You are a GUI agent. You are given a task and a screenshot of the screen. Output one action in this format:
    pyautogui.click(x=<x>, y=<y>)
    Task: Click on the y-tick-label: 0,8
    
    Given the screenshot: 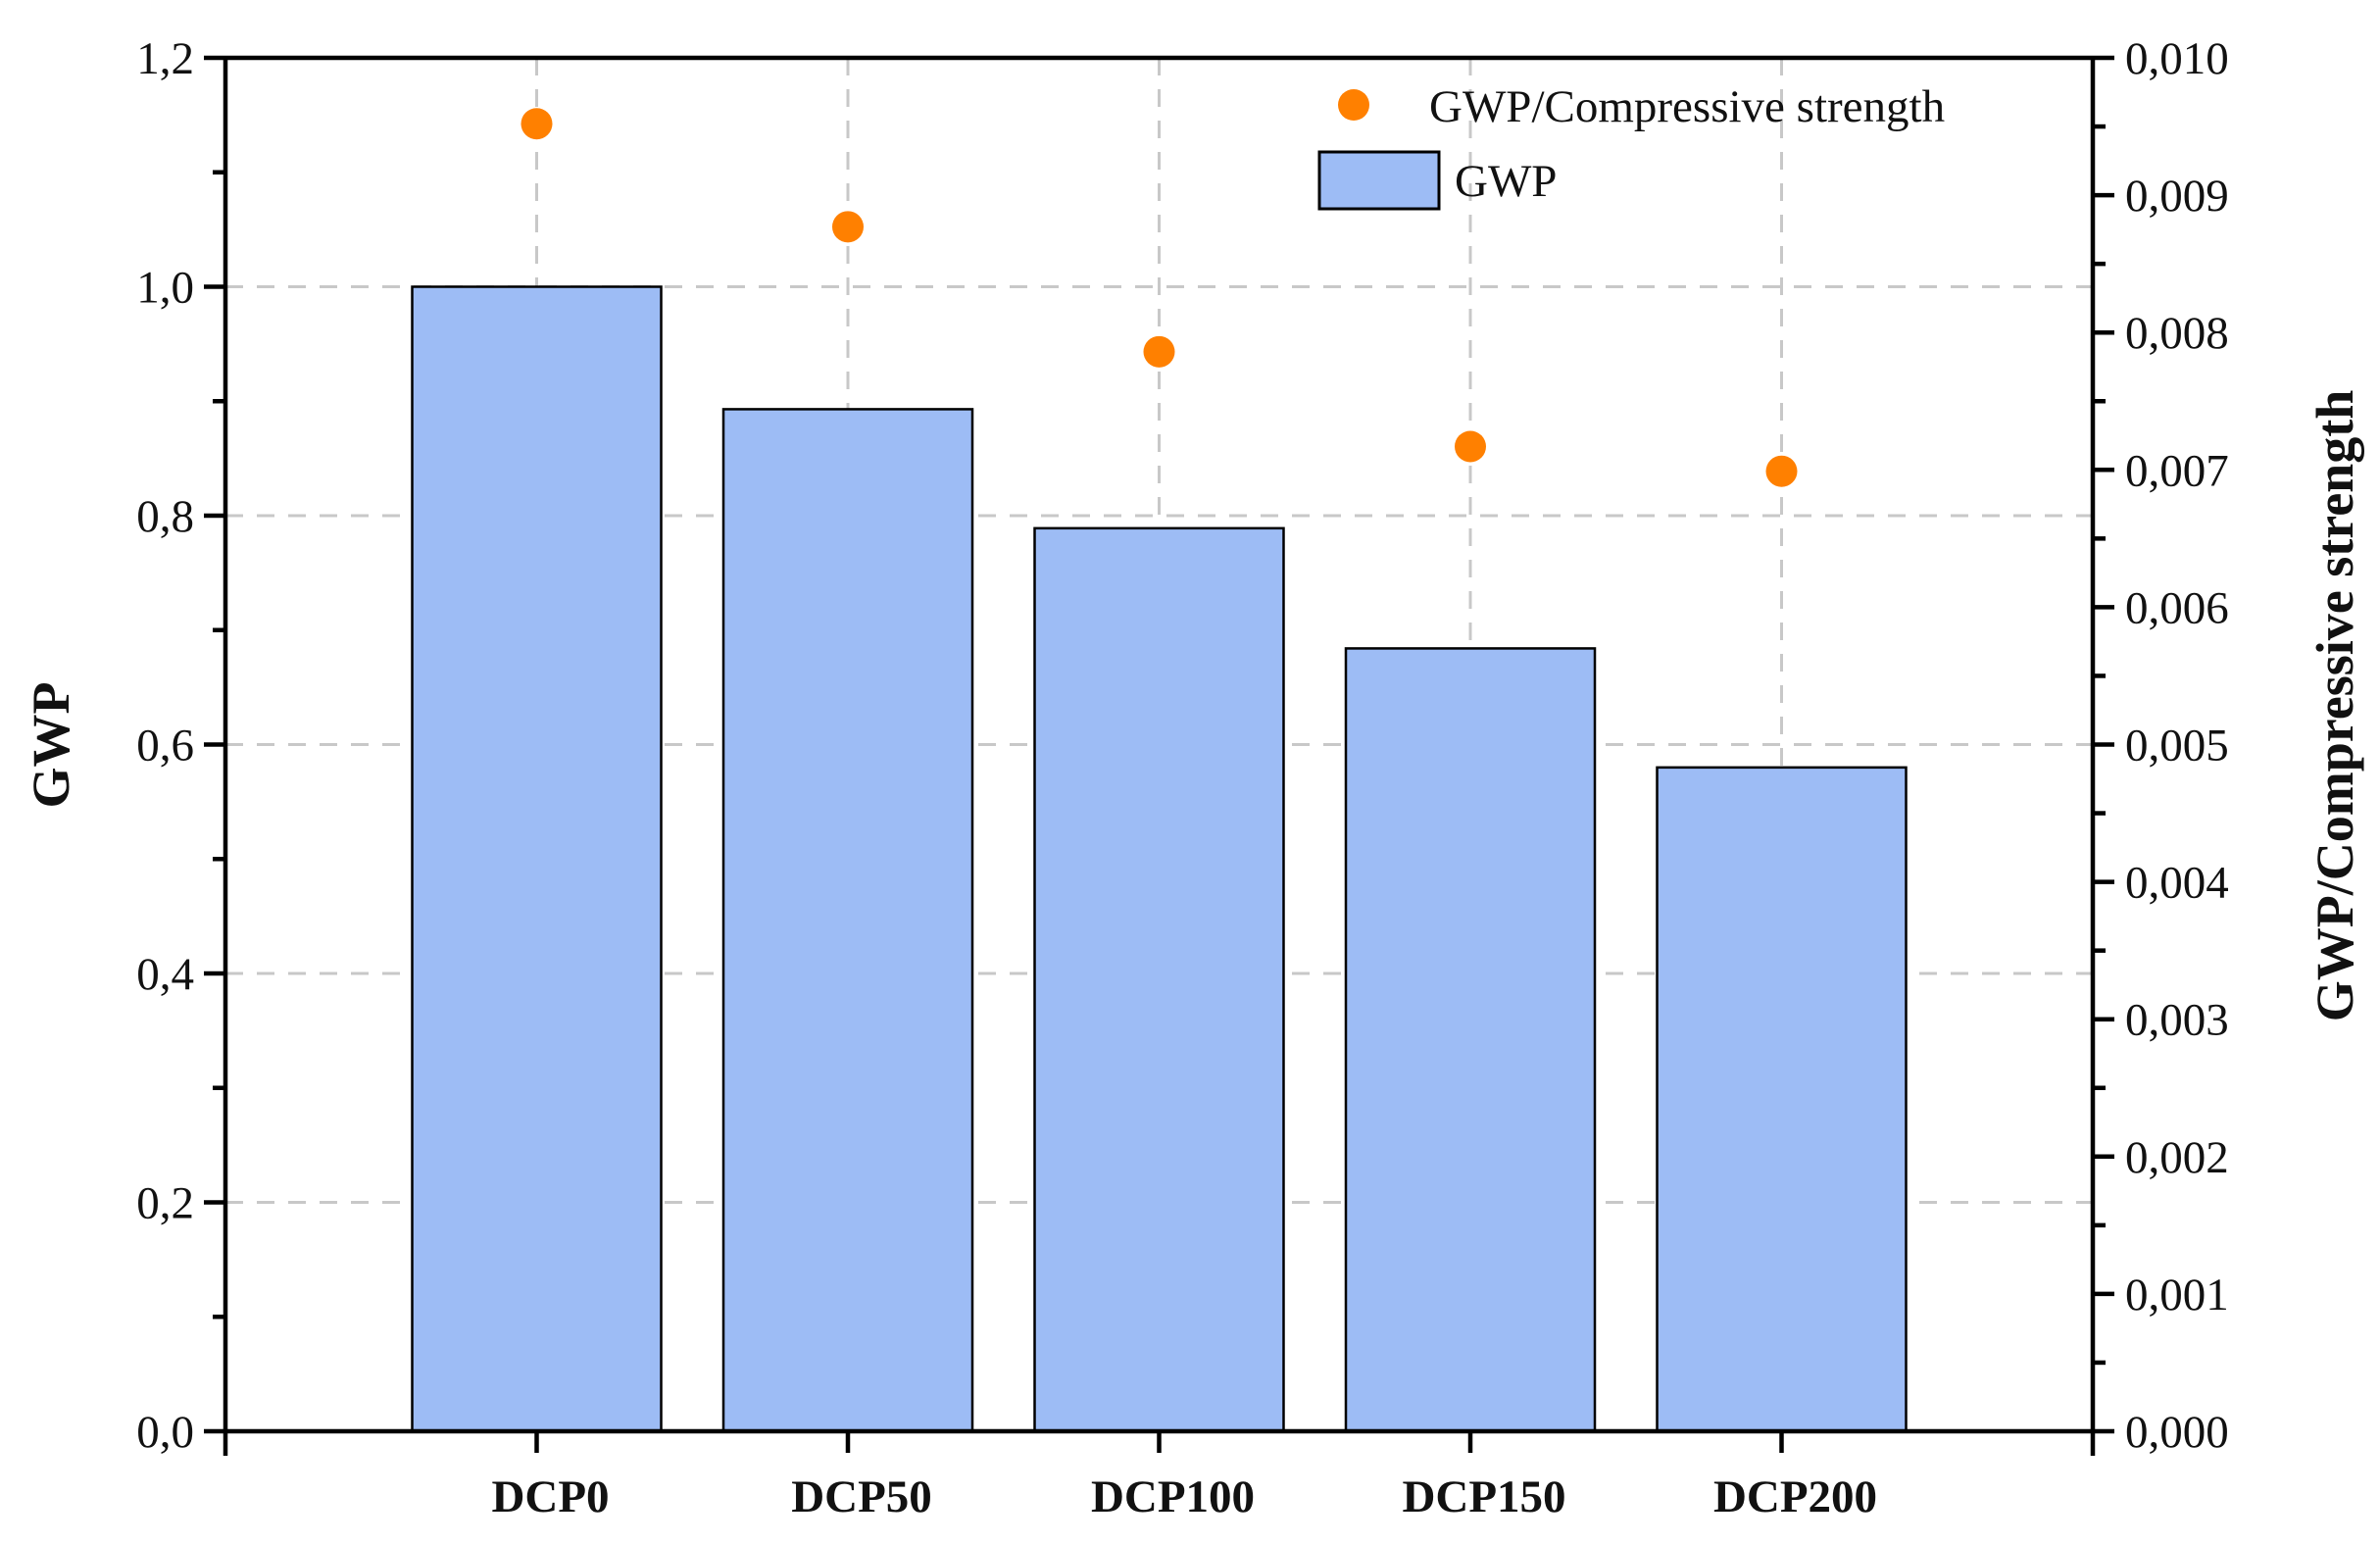 What is the action you would take?
    pyautogui.click(x=165, y=517)
    